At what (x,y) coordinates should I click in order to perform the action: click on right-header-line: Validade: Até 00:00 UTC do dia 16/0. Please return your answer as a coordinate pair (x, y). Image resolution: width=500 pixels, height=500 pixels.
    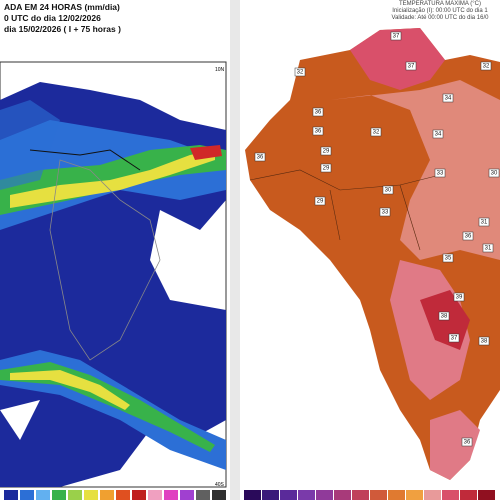
    Looking at the image, I should click on (441, 18).